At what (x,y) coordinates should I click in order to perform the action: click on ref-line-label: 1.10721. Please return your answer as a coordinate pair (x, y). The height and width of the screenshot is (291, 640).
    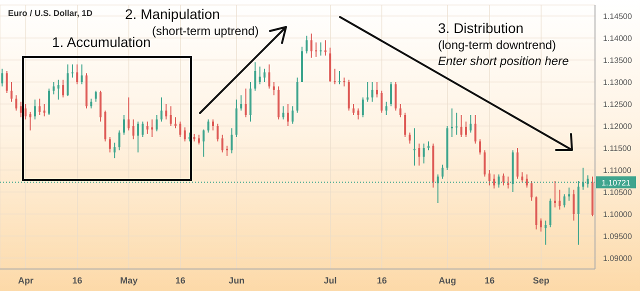
    Looking at the image, I should click on (617, 183).